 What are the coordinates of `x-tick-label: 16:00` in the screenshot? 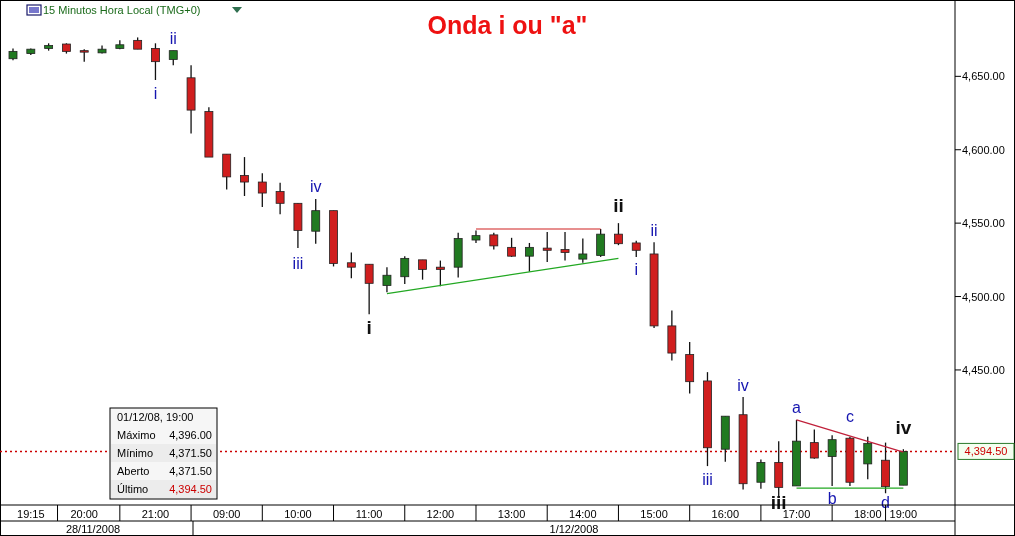 It's located at (725, 514).